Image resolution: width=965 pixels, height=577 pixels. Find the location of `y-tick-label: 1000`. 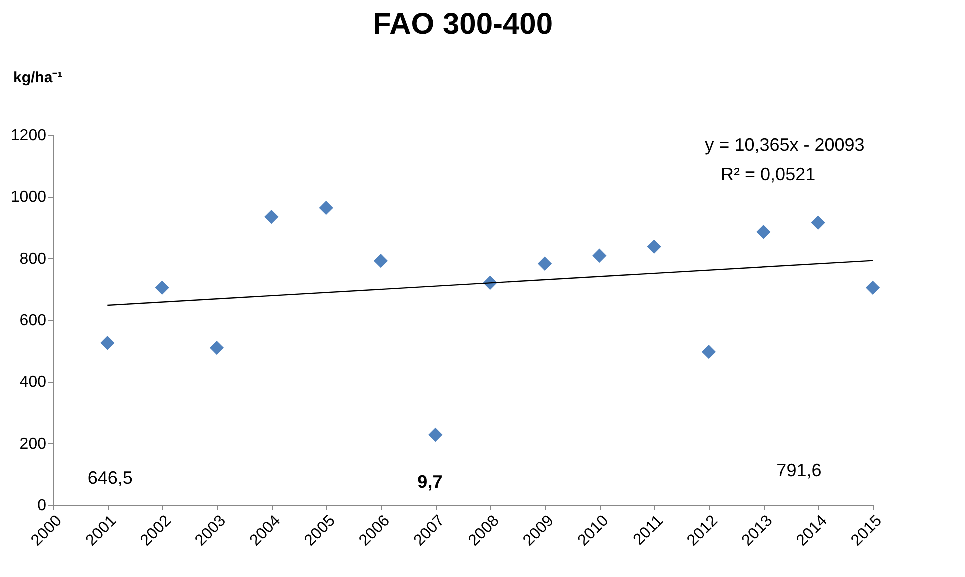

y-tick-label: 1000 is located at coordinates (28, 197).